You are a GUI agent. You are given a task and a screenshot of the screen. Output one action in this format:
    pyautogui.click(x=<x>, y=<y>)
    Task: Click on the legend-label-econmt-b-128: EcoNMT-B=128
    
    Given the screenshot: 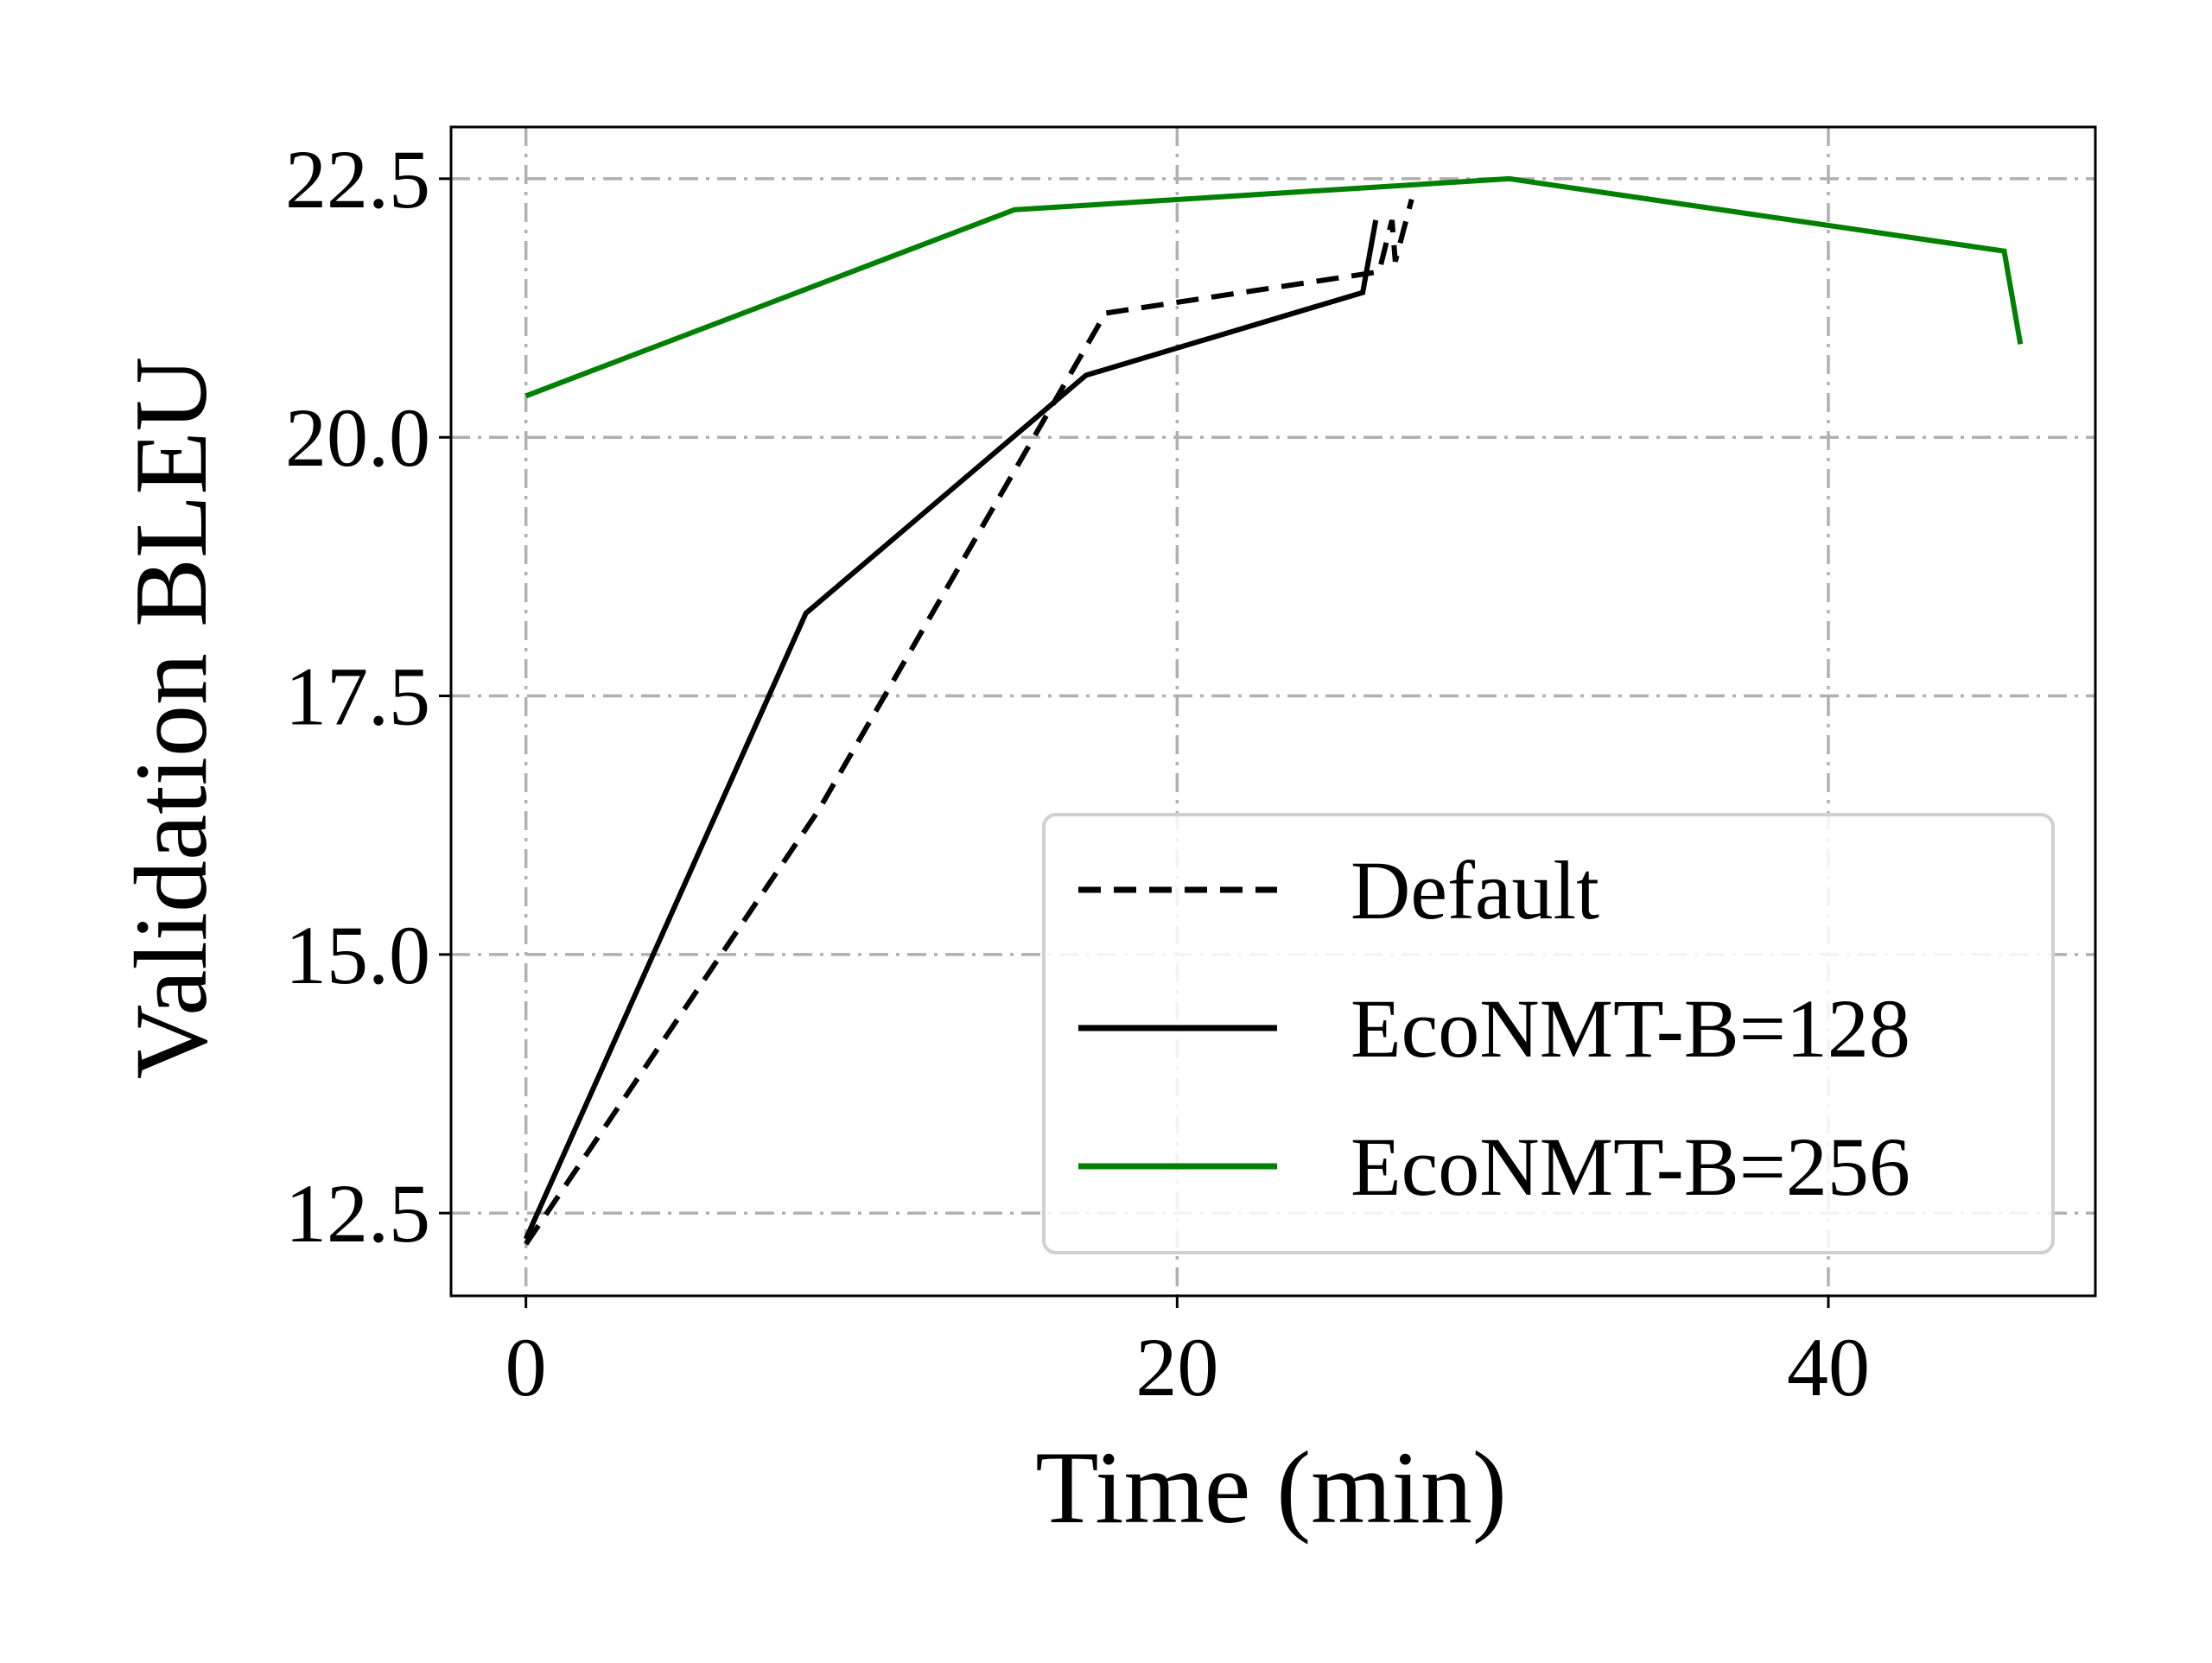 What is the action you would take?
    pyautogui.click(x=1630, y=1028)
    